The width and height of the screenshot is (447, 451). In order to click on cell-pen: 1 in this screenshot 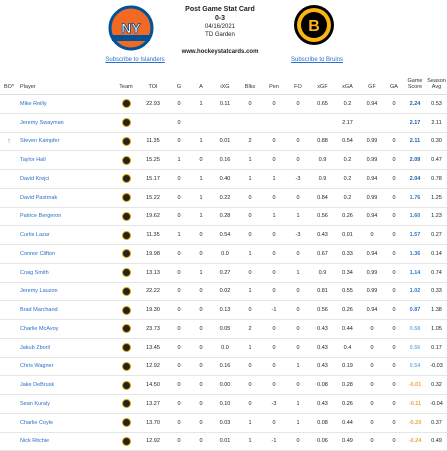, I will do `click(274, 217)`.